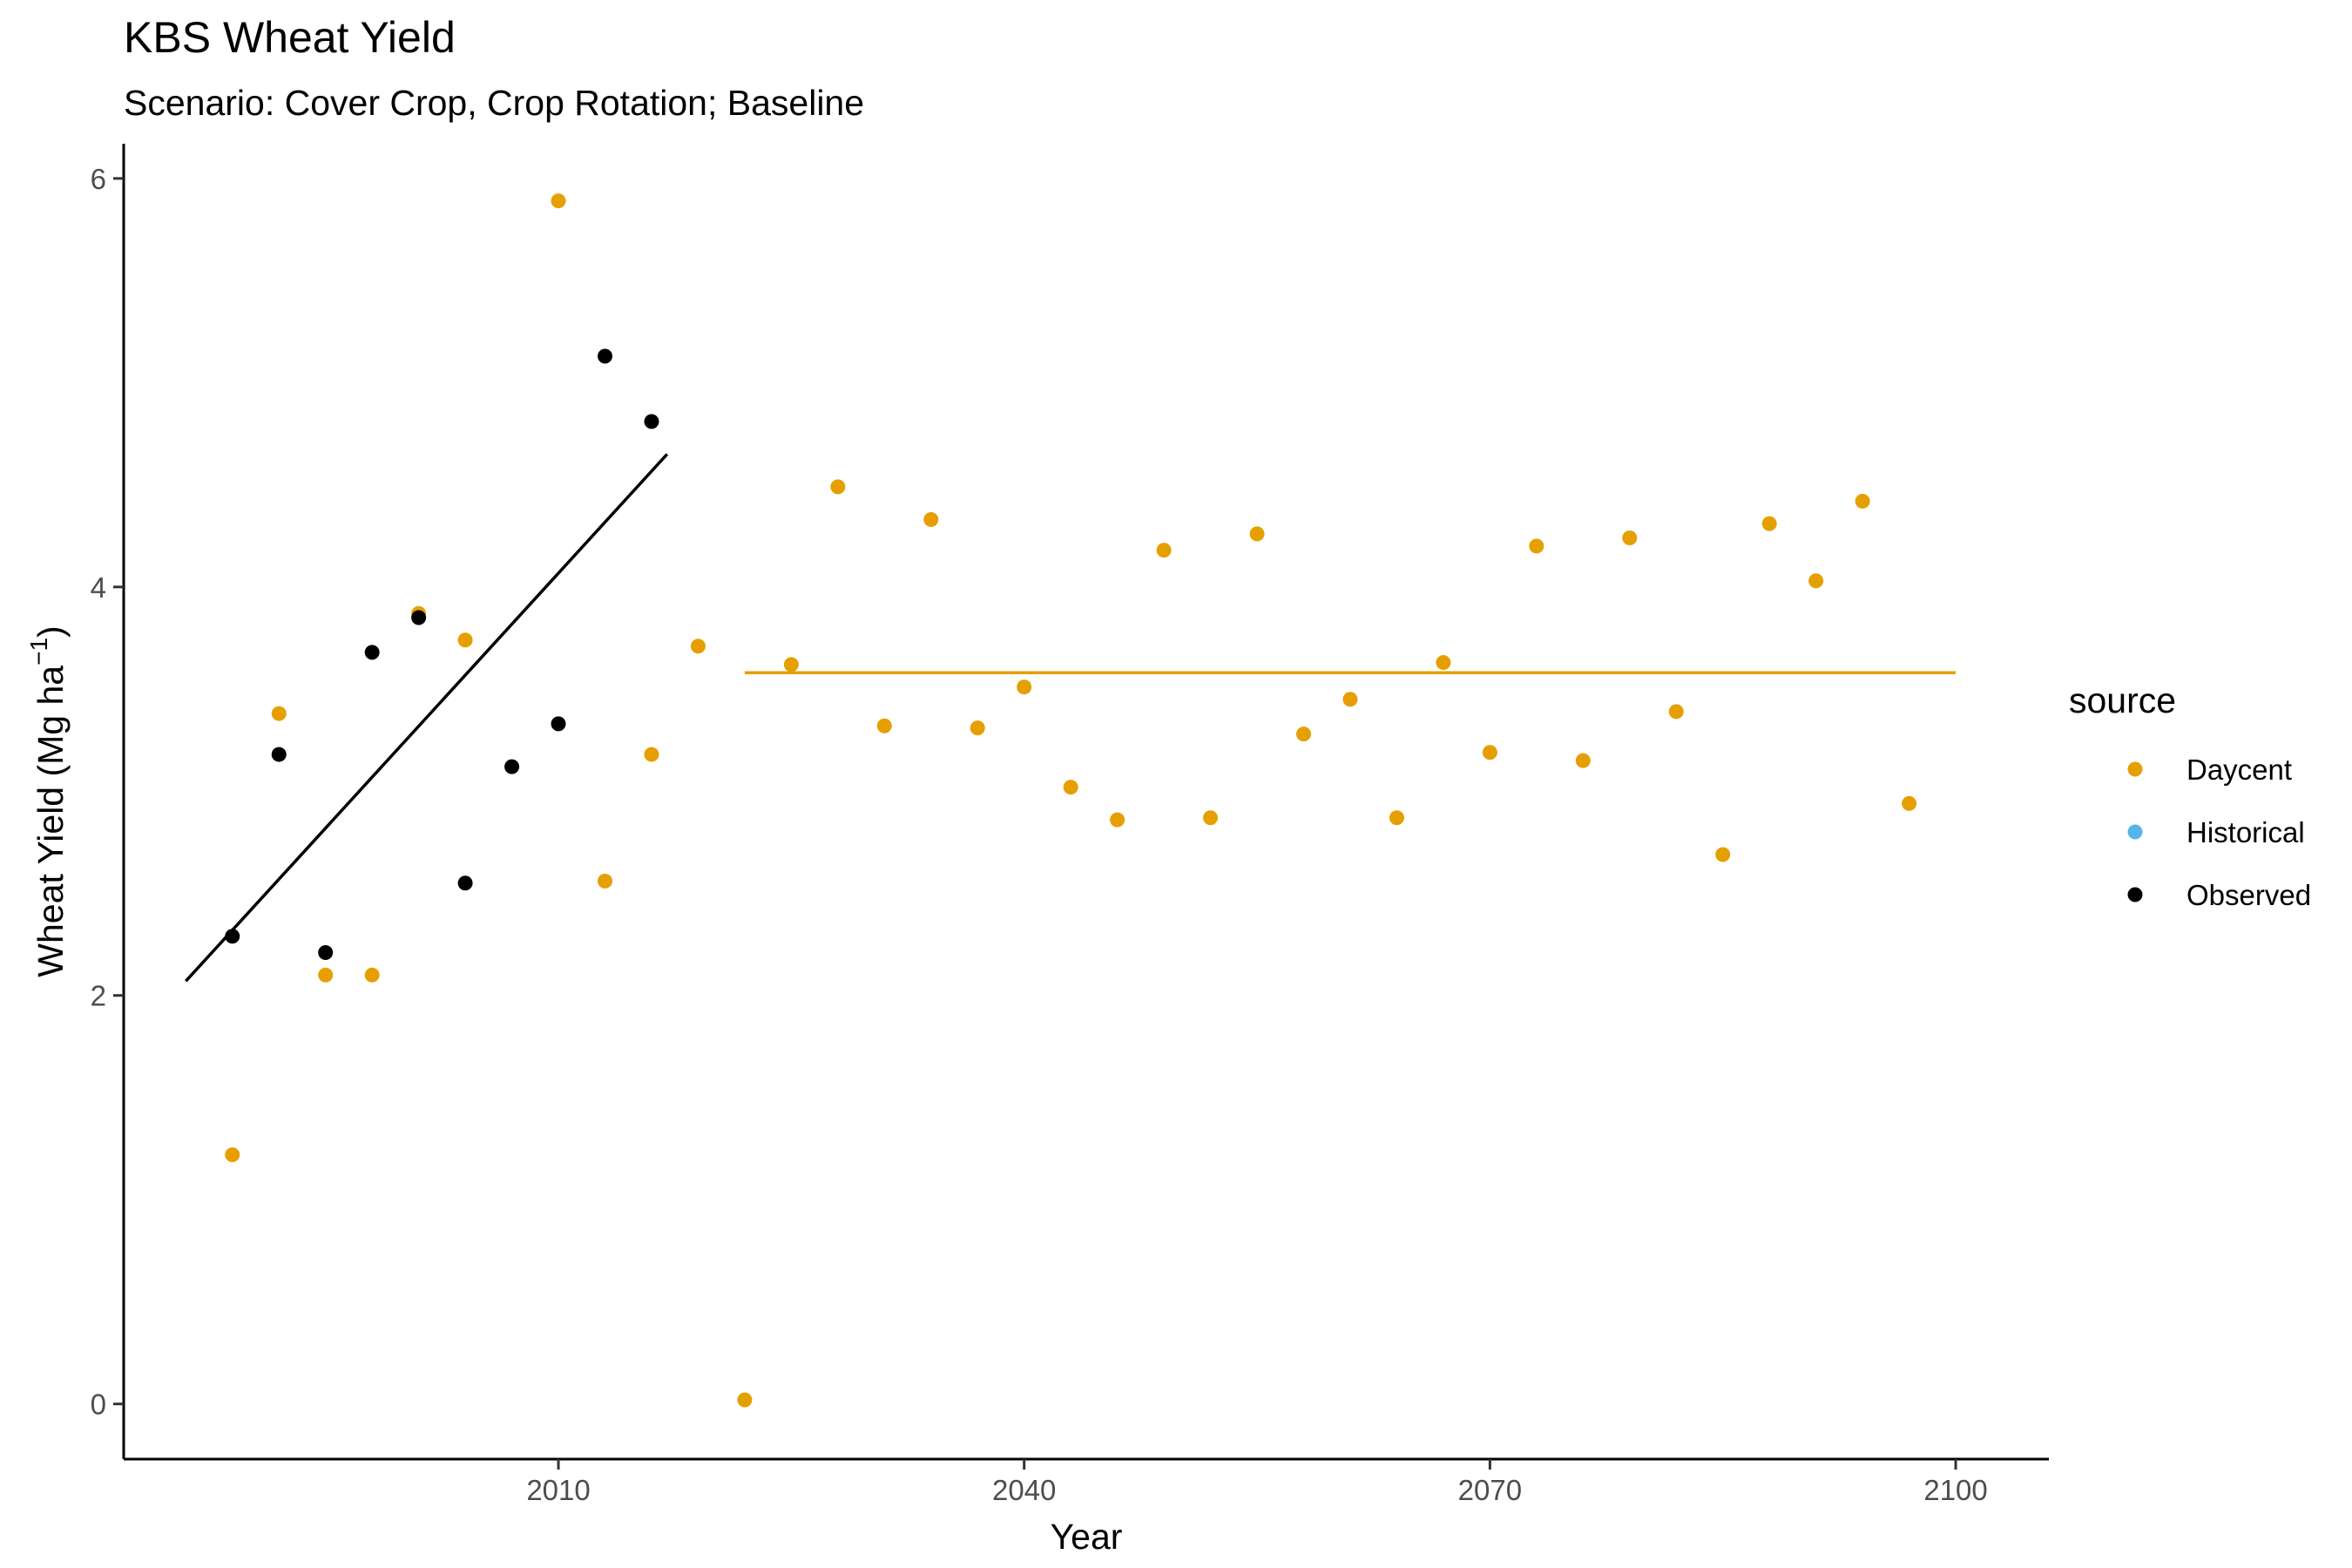 The image size is (2352, 1568). What do you see at coordinates (50, 631) in the screenshot?
I see `y-axis-title-close: )` at bounding box center [50, 631].